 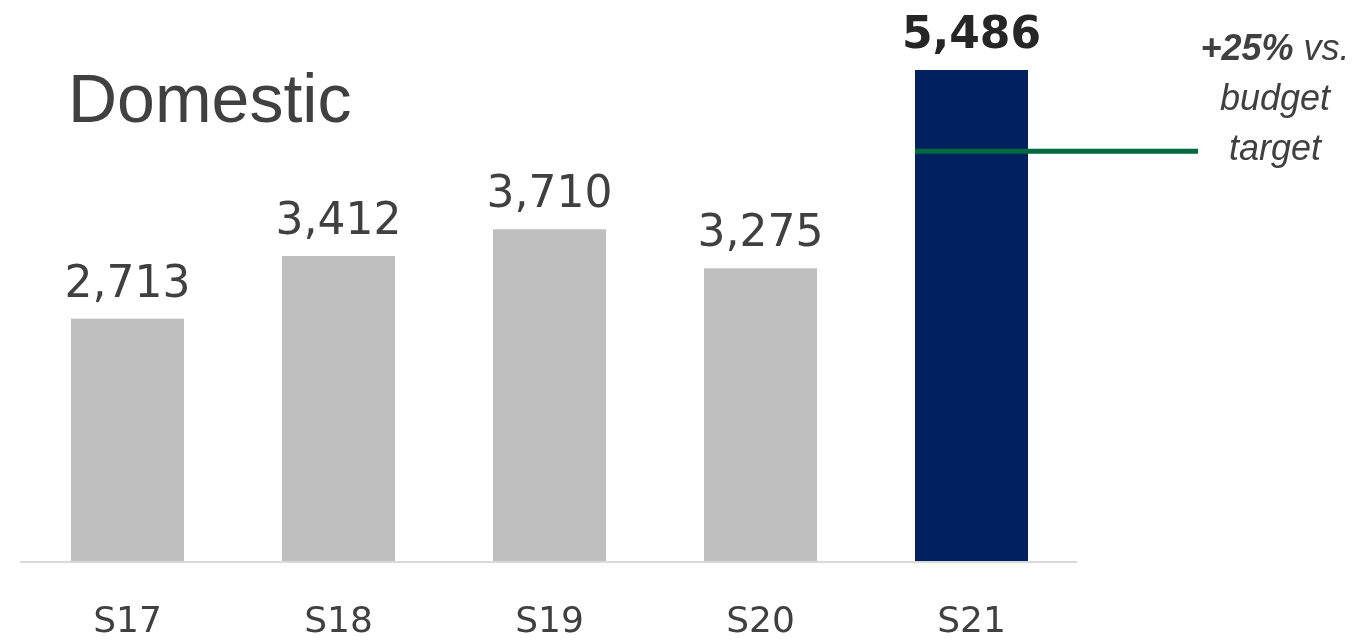 What do you see at coordinates (971, 32) in the screenshot?
I see `data-label: 5,486` at bounding box center [971, 32].